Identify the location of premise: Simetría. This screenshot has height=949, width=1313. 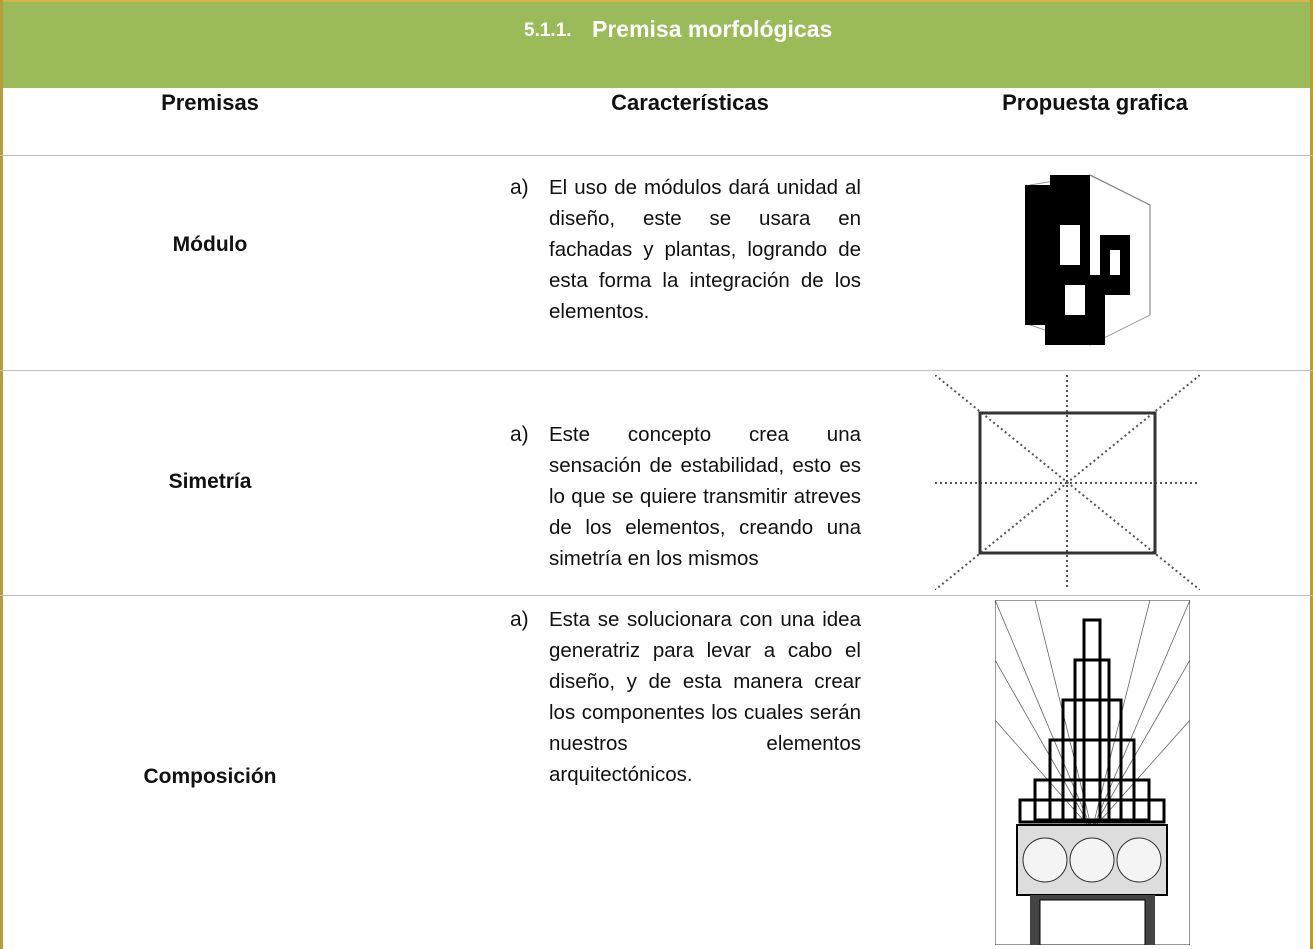
(210, 481).